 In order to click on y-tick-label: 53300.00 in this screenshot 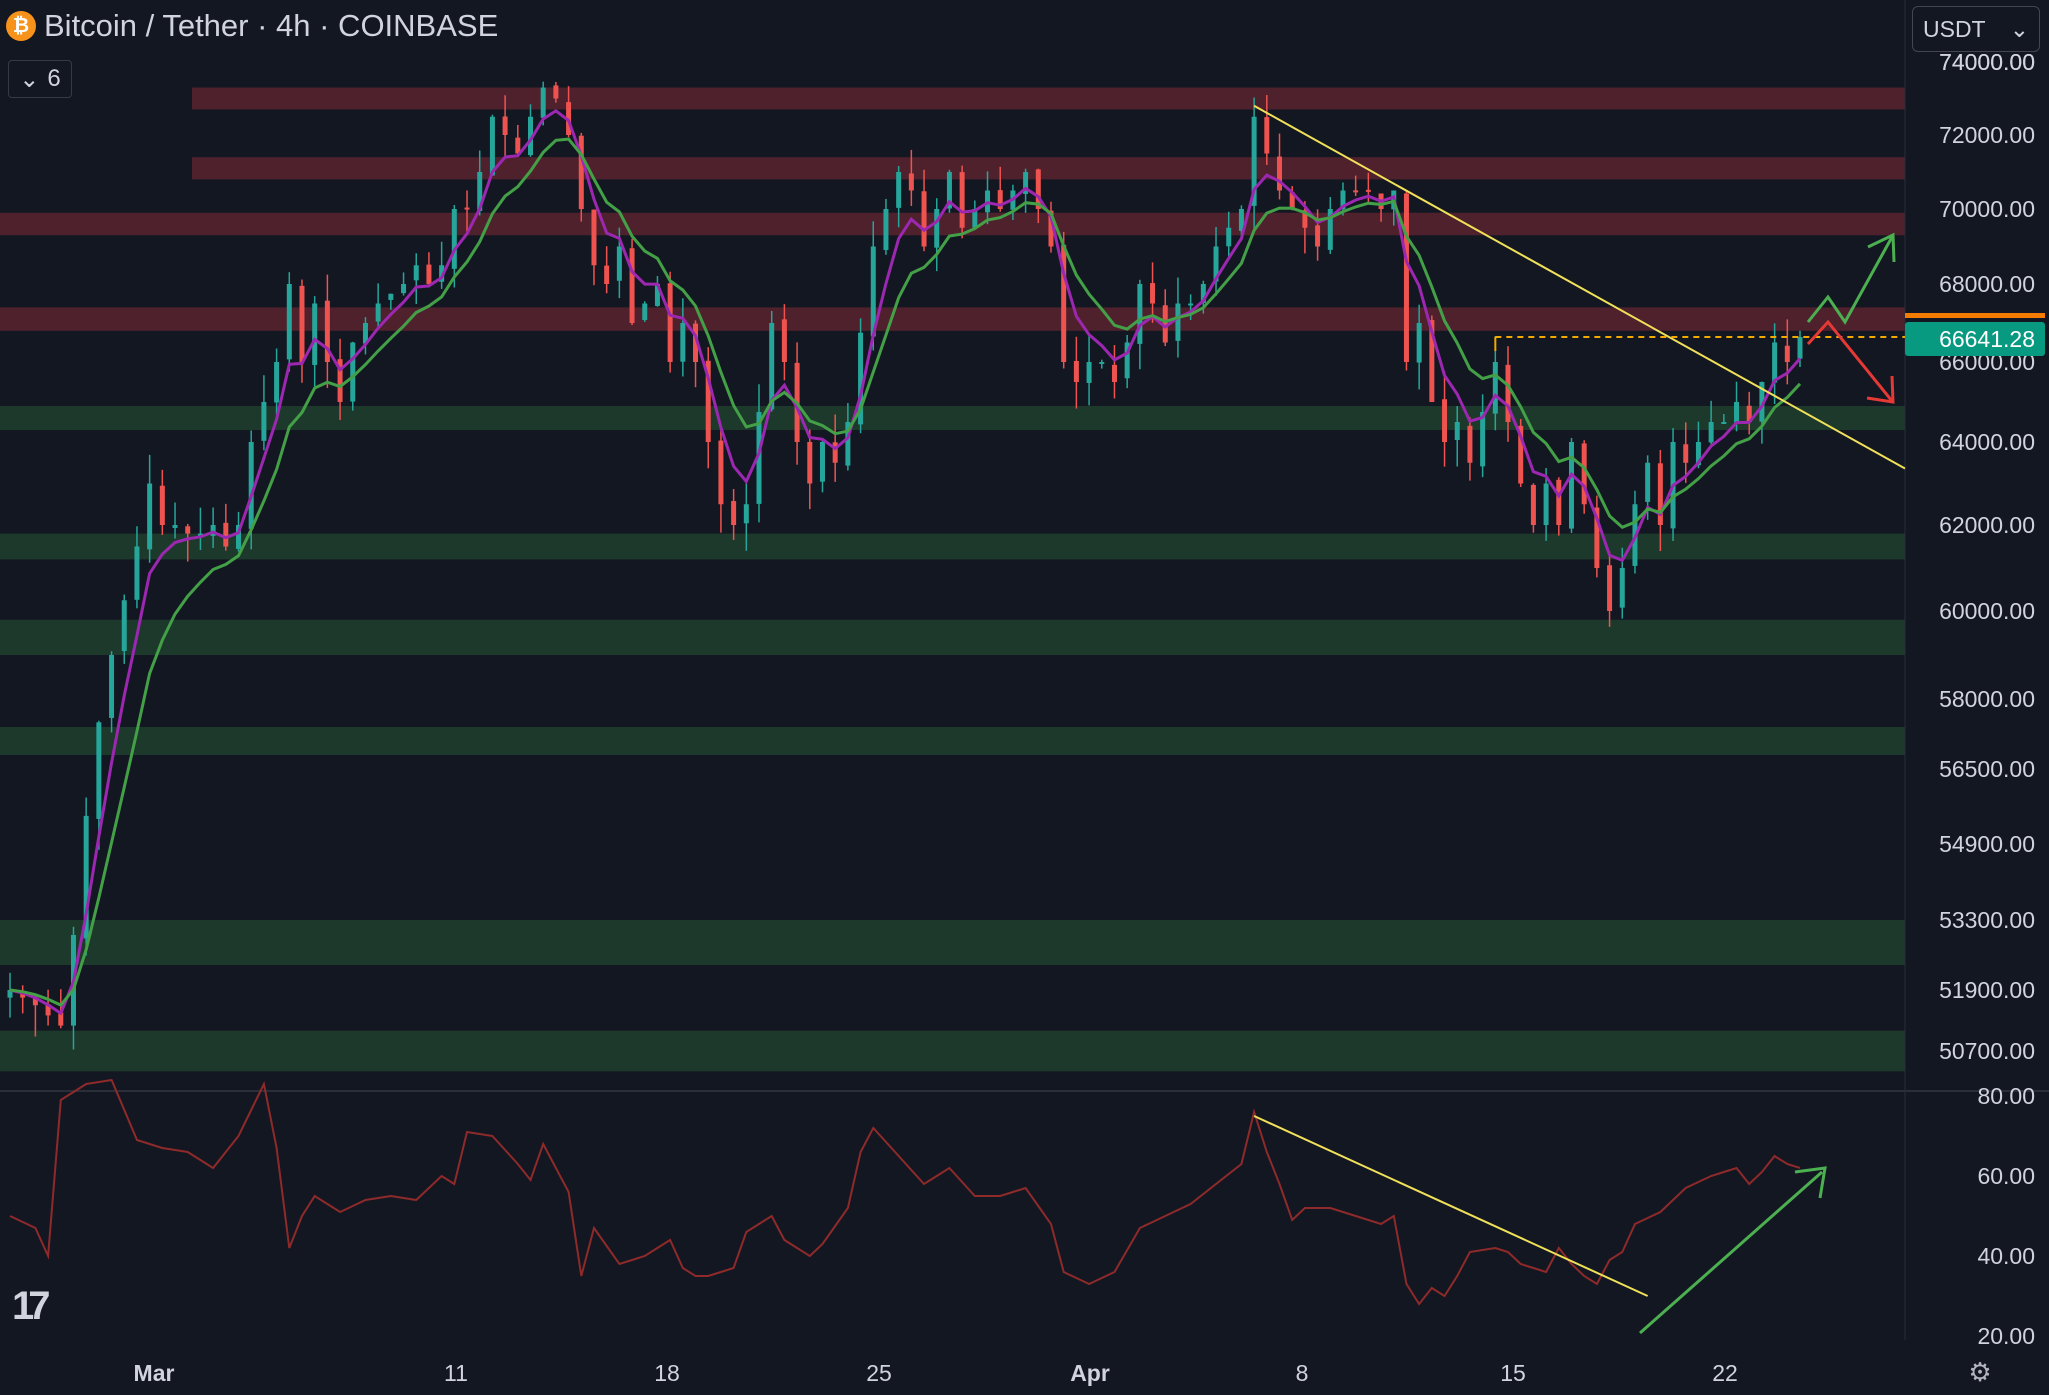, I will do `click(1987, 920)`.